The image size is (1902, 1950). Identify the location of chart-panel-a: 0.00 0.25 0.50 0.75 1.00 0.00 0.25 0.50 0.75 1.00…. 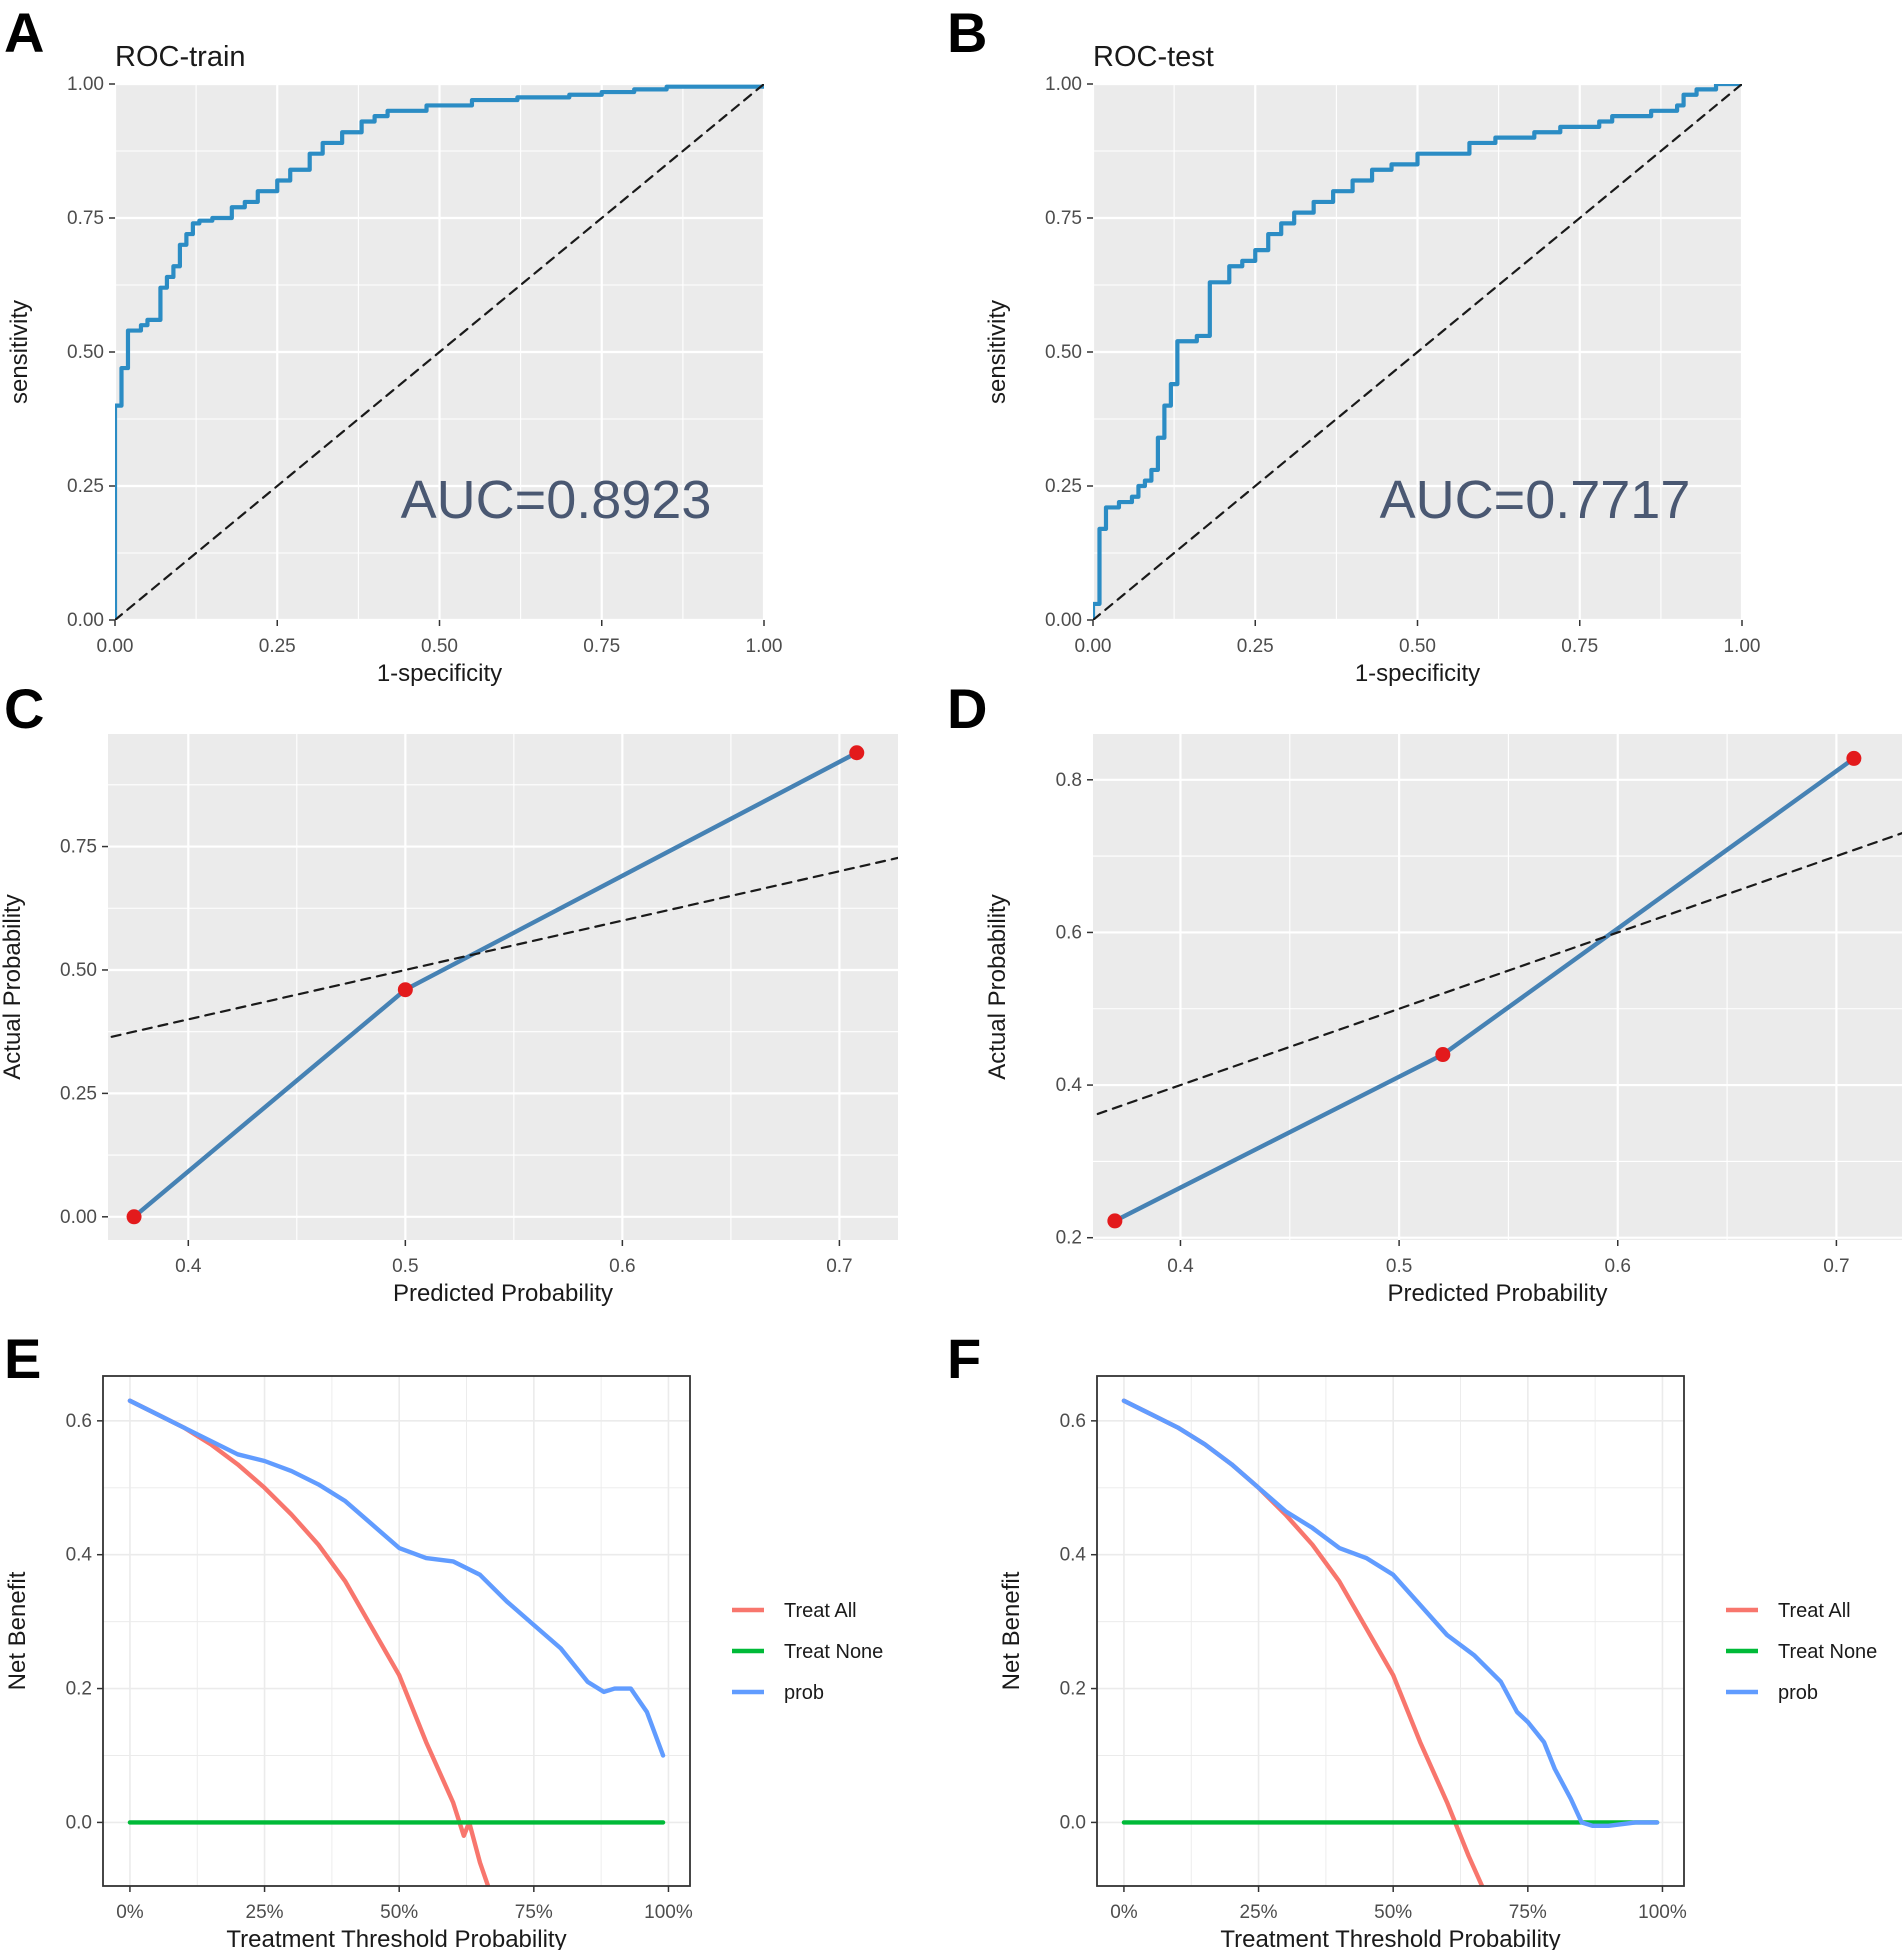
(393, 344).